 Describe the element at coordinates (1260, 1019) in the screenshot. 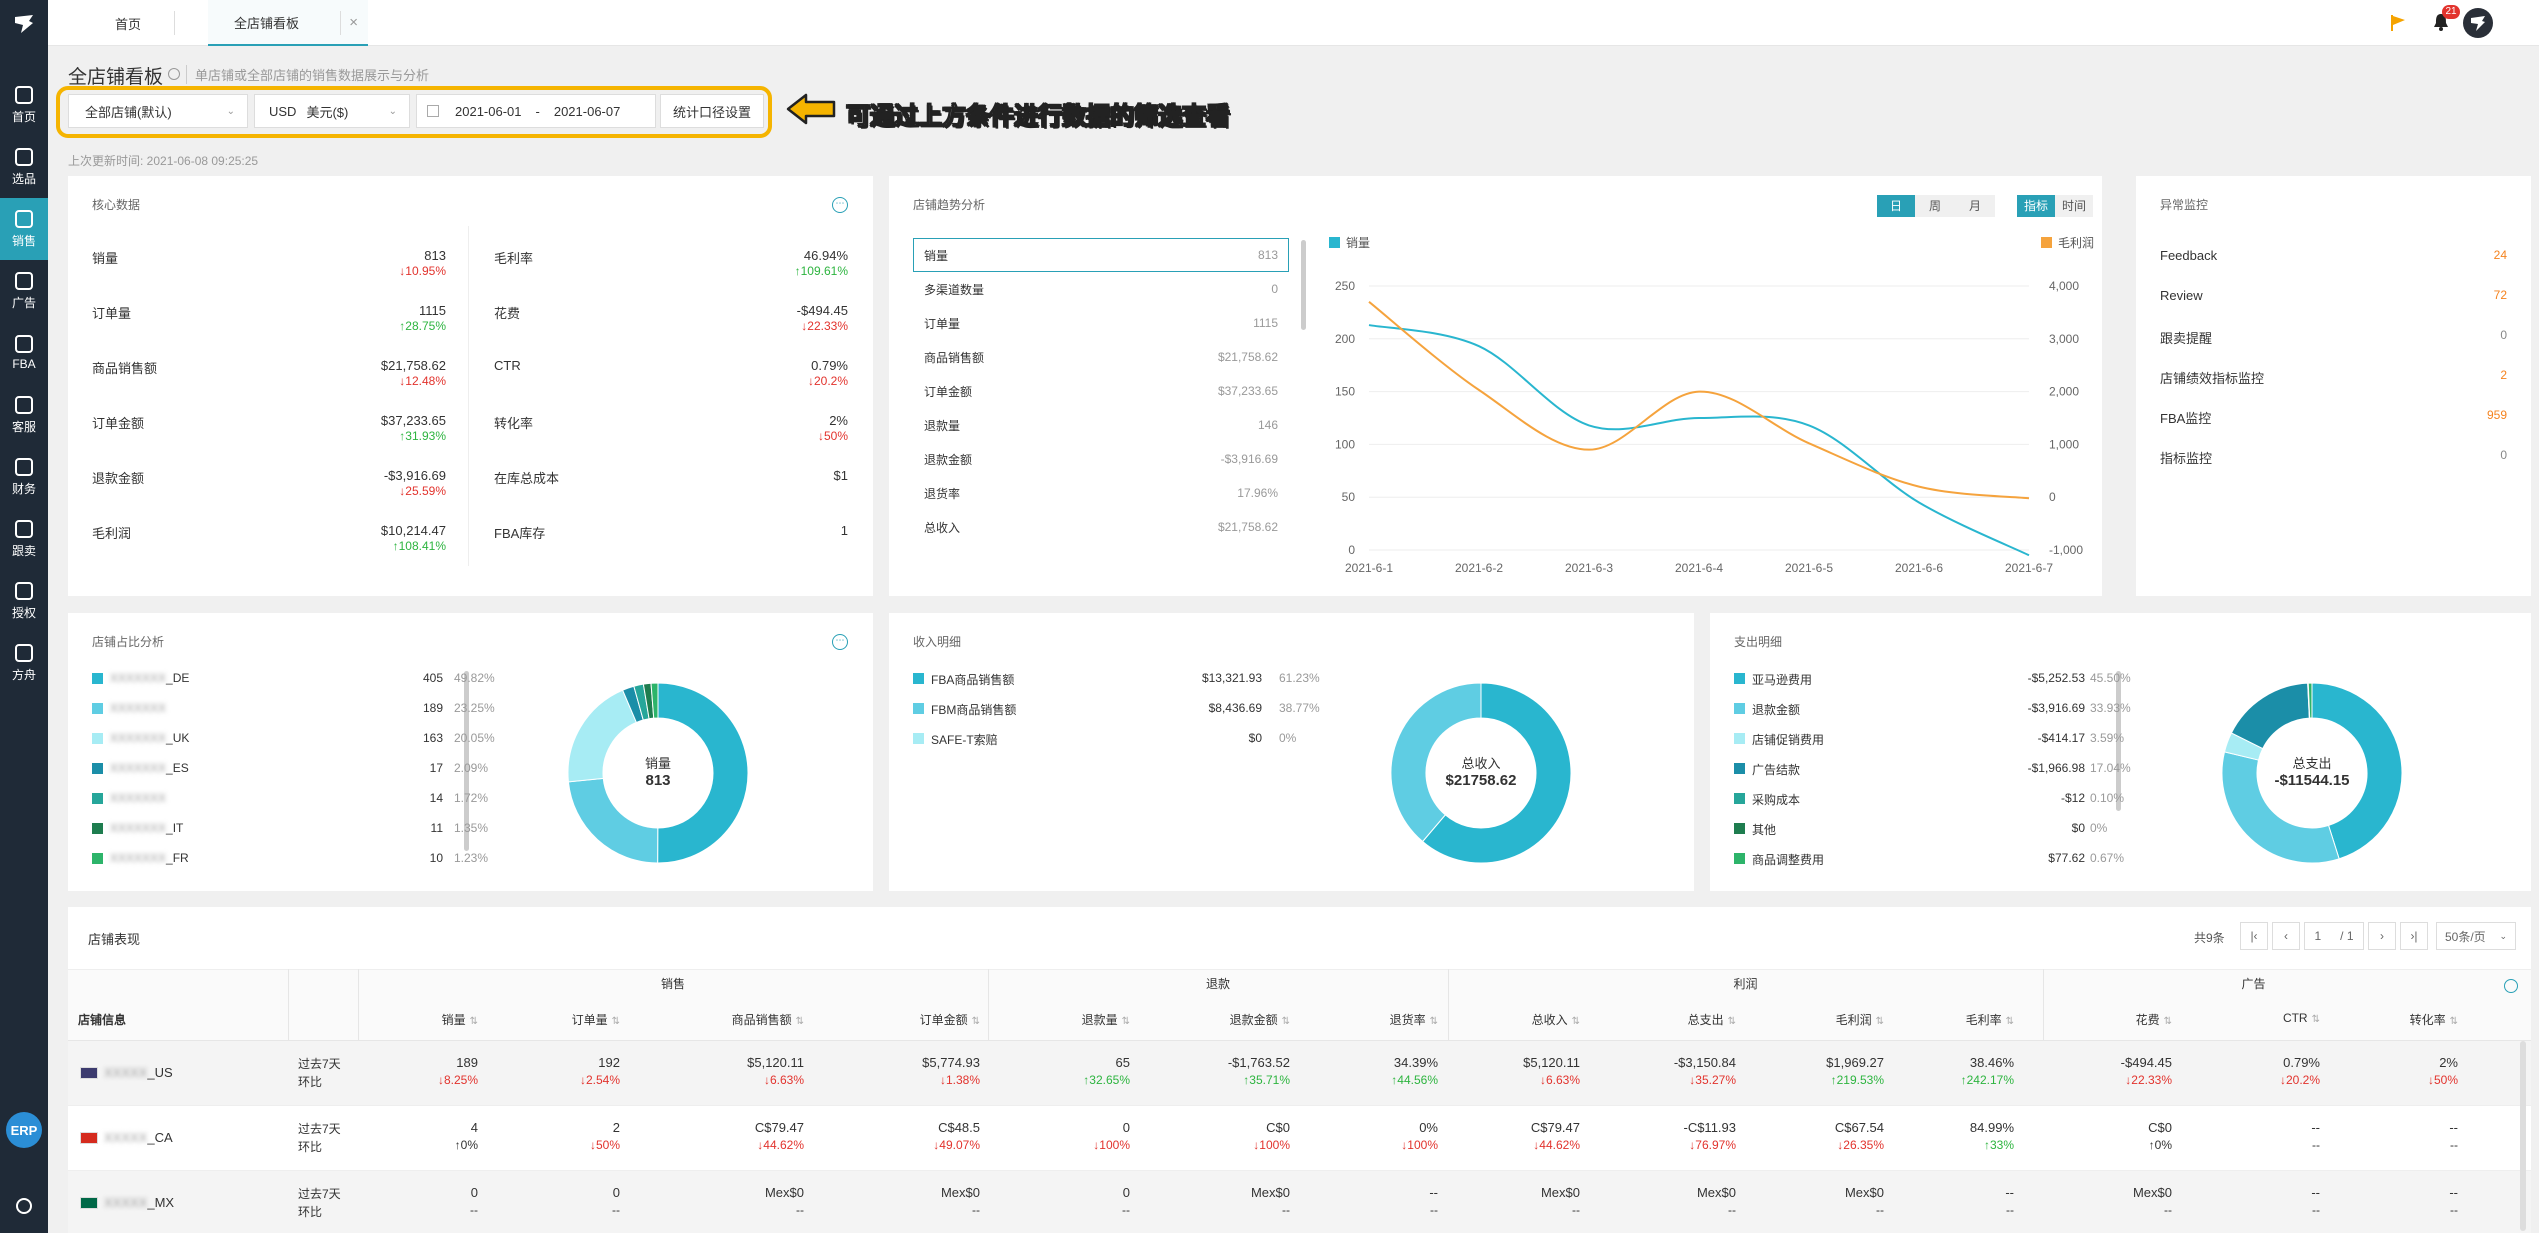

I see `table-column-header: 退款金额 ⇅` at that location.